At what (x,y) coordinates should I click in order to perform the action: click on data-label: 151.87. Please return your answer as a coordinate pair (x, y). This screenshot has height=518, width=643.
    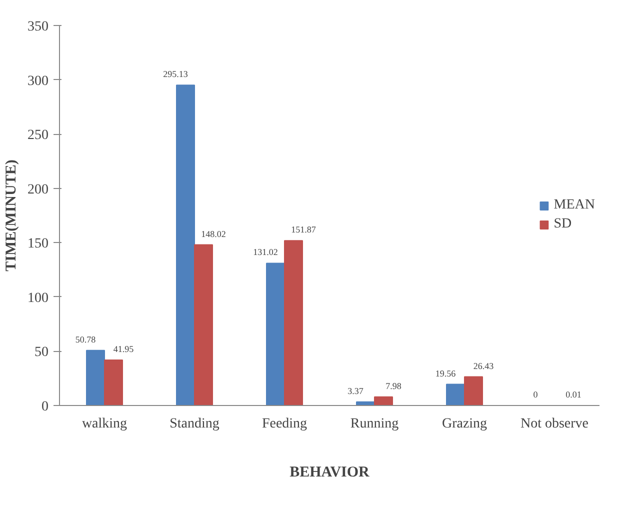
    Looking at the image, I should click on (303, 229).